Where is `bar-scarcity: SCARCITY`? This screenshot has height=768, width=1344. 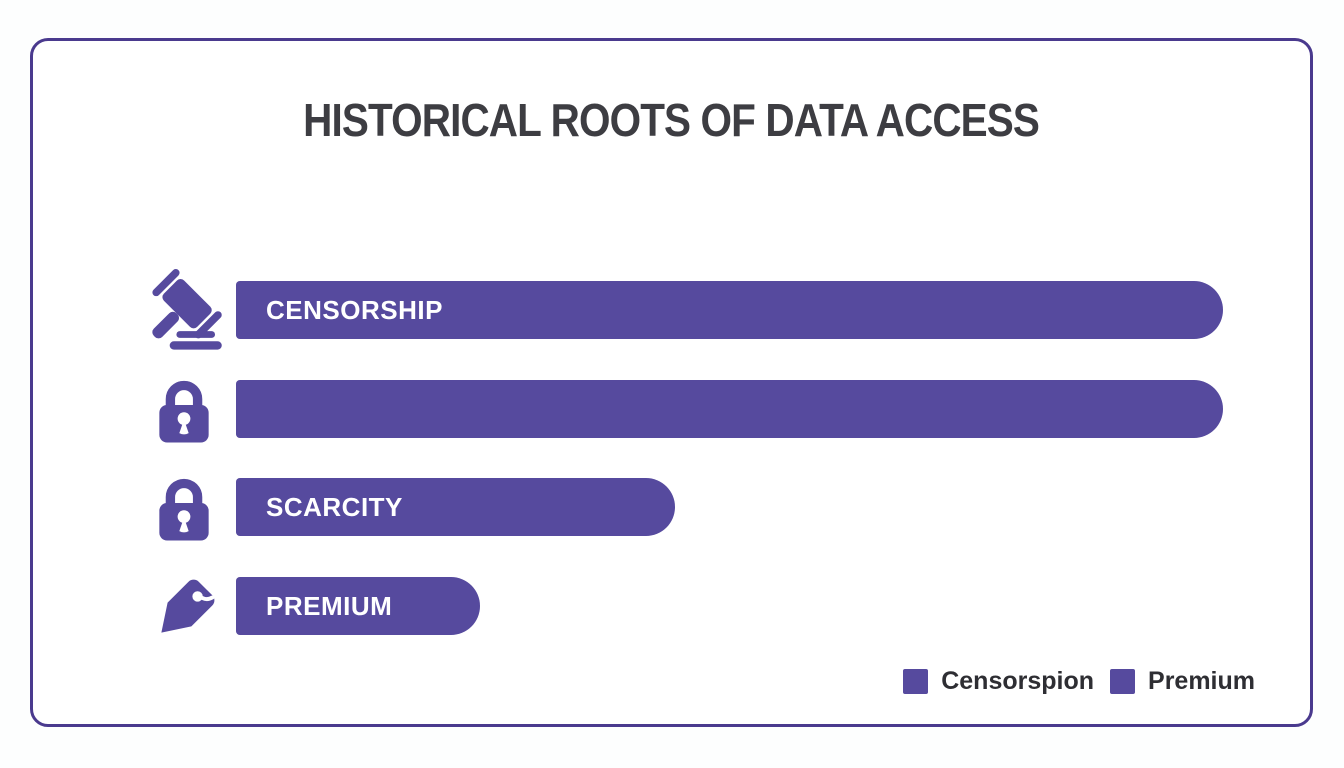 bar-scarcity: SCARCITY is located at coordinates (456, 507).